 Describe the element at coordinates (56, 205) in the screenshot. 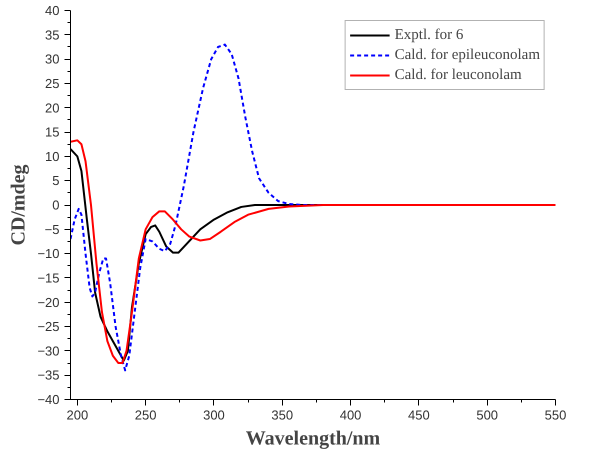

I see `y-tick-label: 0` at that location.